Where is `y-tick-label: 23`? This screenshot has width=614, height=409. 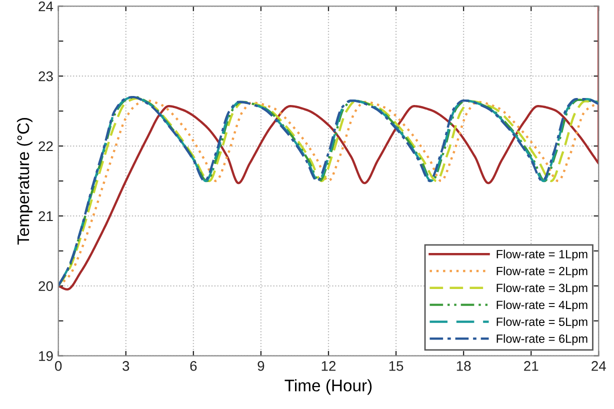
y-tick-label: 23 is located at coordinates (45, 76).